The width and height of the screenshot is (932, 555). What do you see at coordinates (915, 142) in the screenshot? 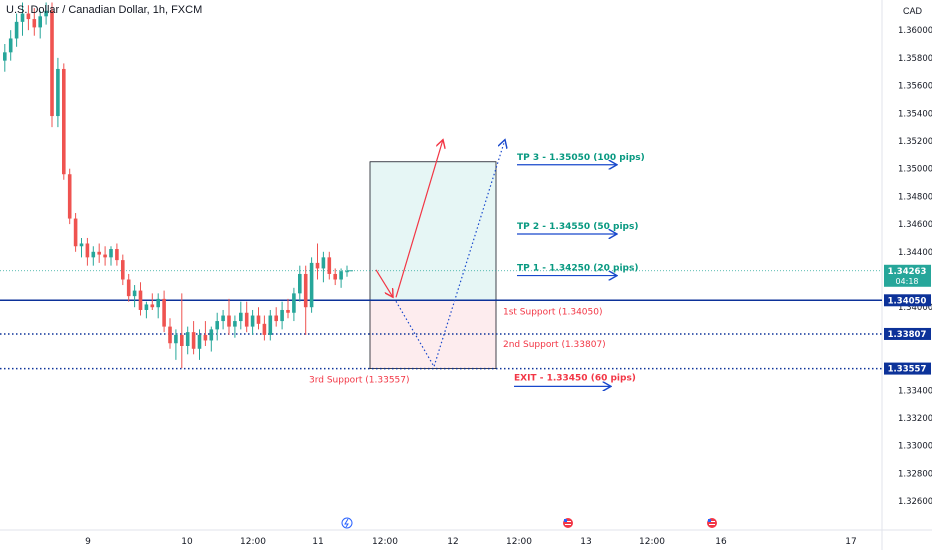
I see `y-tick-label: 1.35200` at bounding box center [915, 142].